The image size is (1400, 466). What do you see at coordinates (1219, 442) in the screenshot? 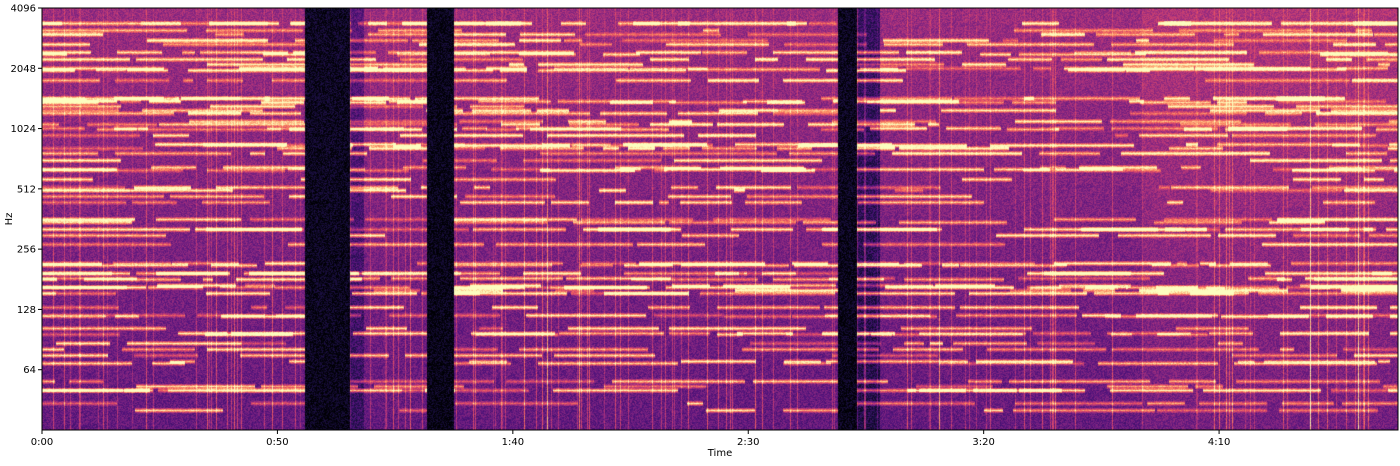
I see `x-tick-label: 4:10` at bounding box center [1219, 442].